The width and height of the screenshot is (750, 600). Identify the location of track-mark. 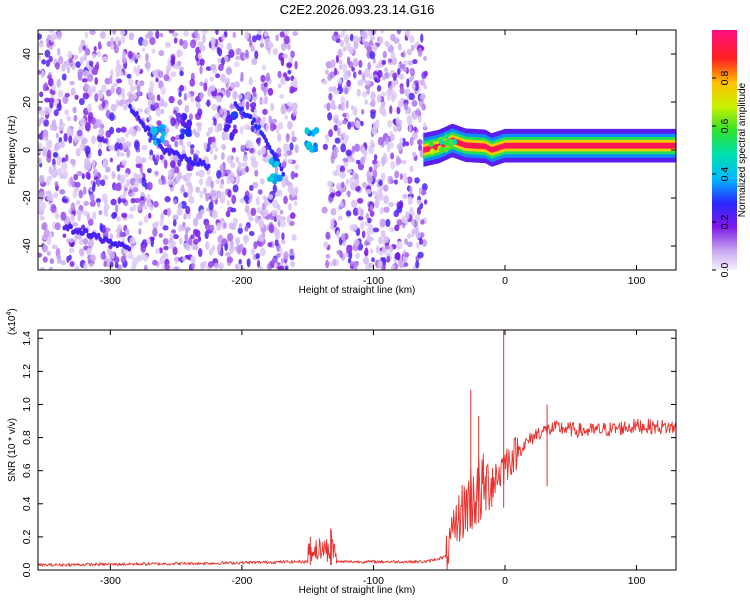
(266, 140).